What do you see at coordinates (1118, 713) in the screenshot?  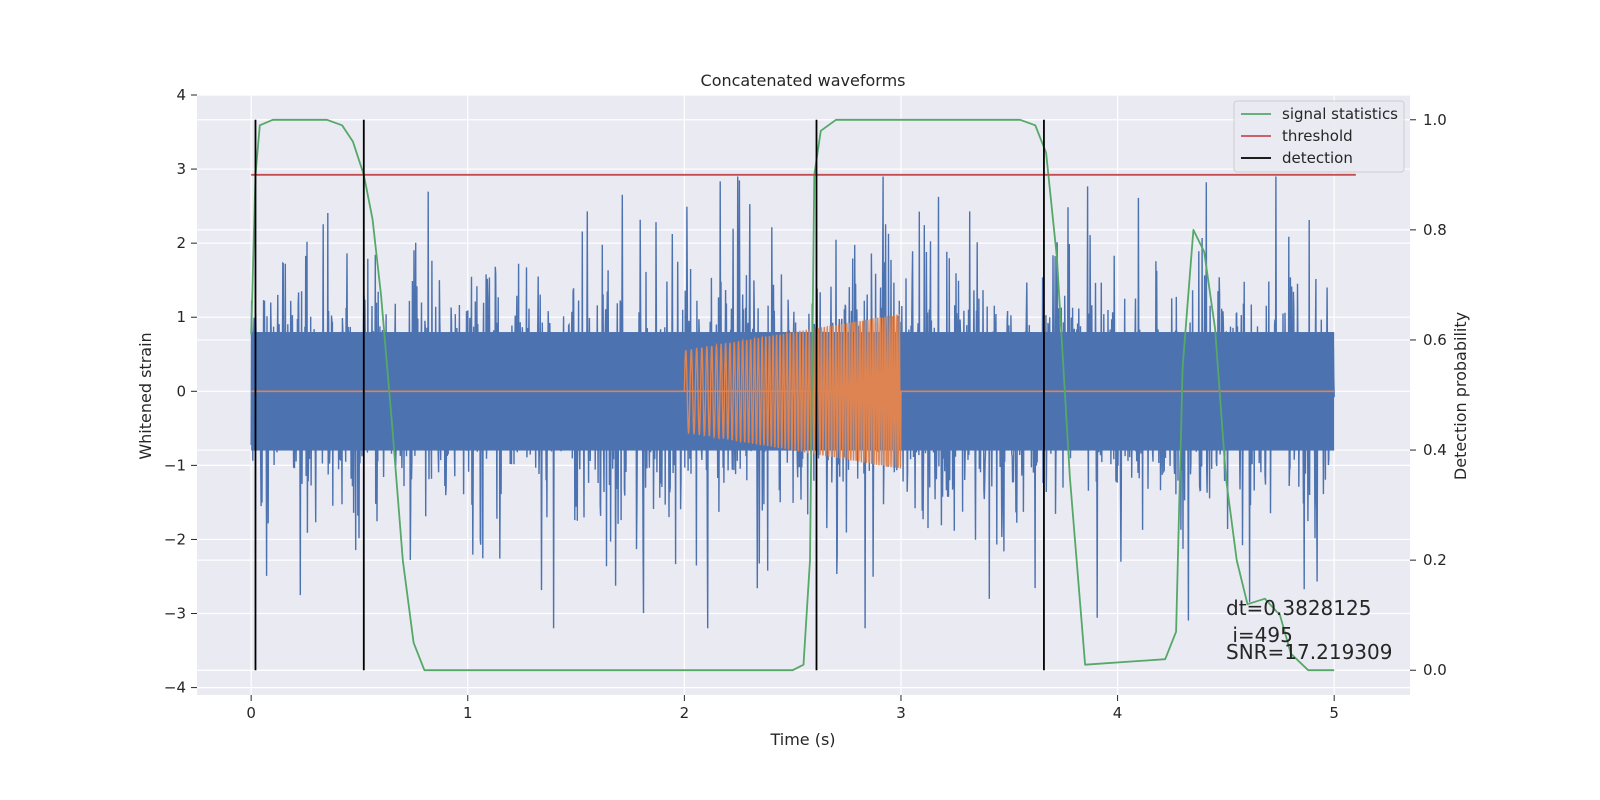 I see `x-tick-label: 4` at bounding box center [1118, 713].